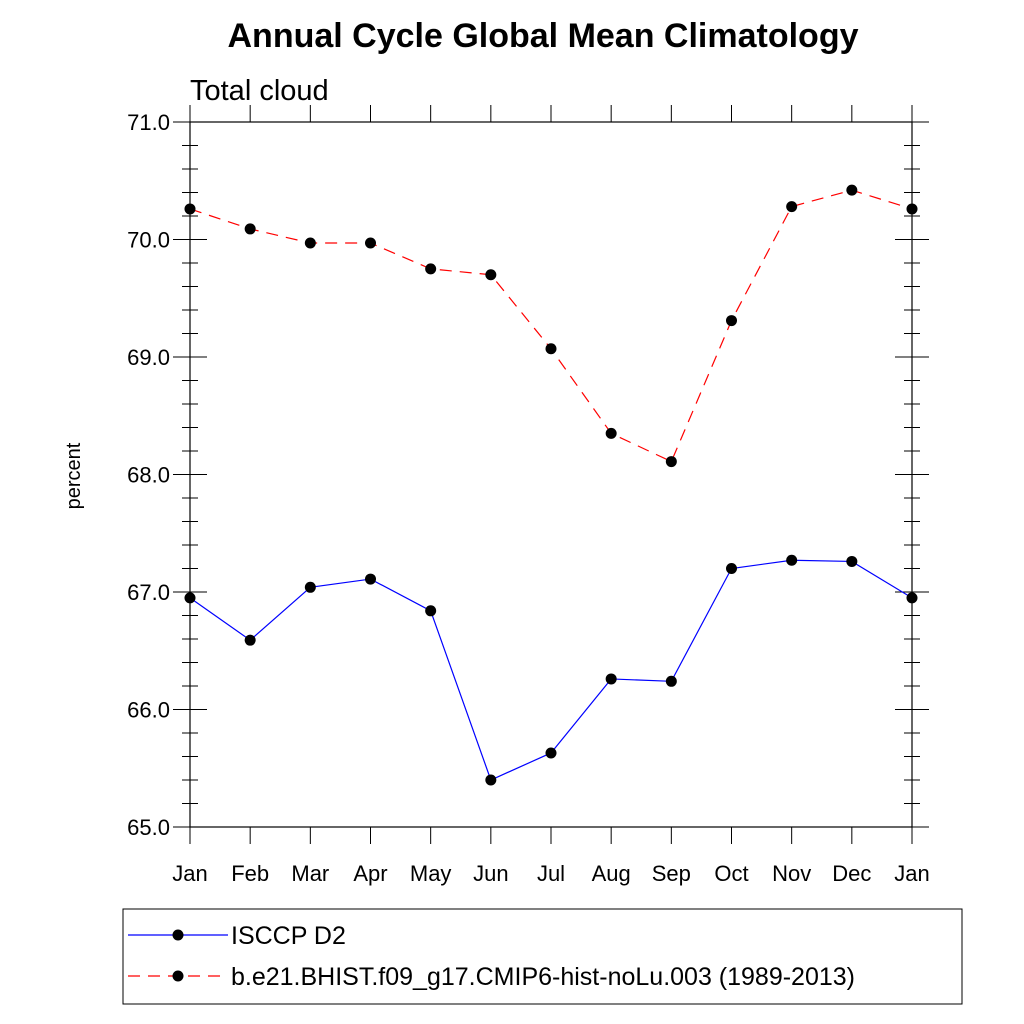  I want to click on chart-subtitle: Total cloud, so click(259, 91).